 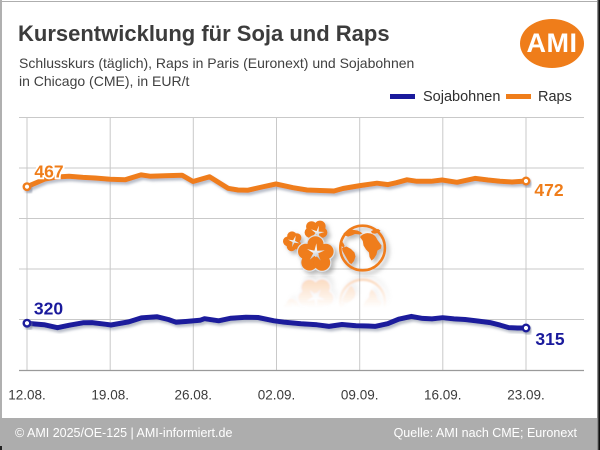 What do you see at coordinates (360, 395) in the screenshot?
I see `svg-text: 09.09.` at bounding box center [360, 395].